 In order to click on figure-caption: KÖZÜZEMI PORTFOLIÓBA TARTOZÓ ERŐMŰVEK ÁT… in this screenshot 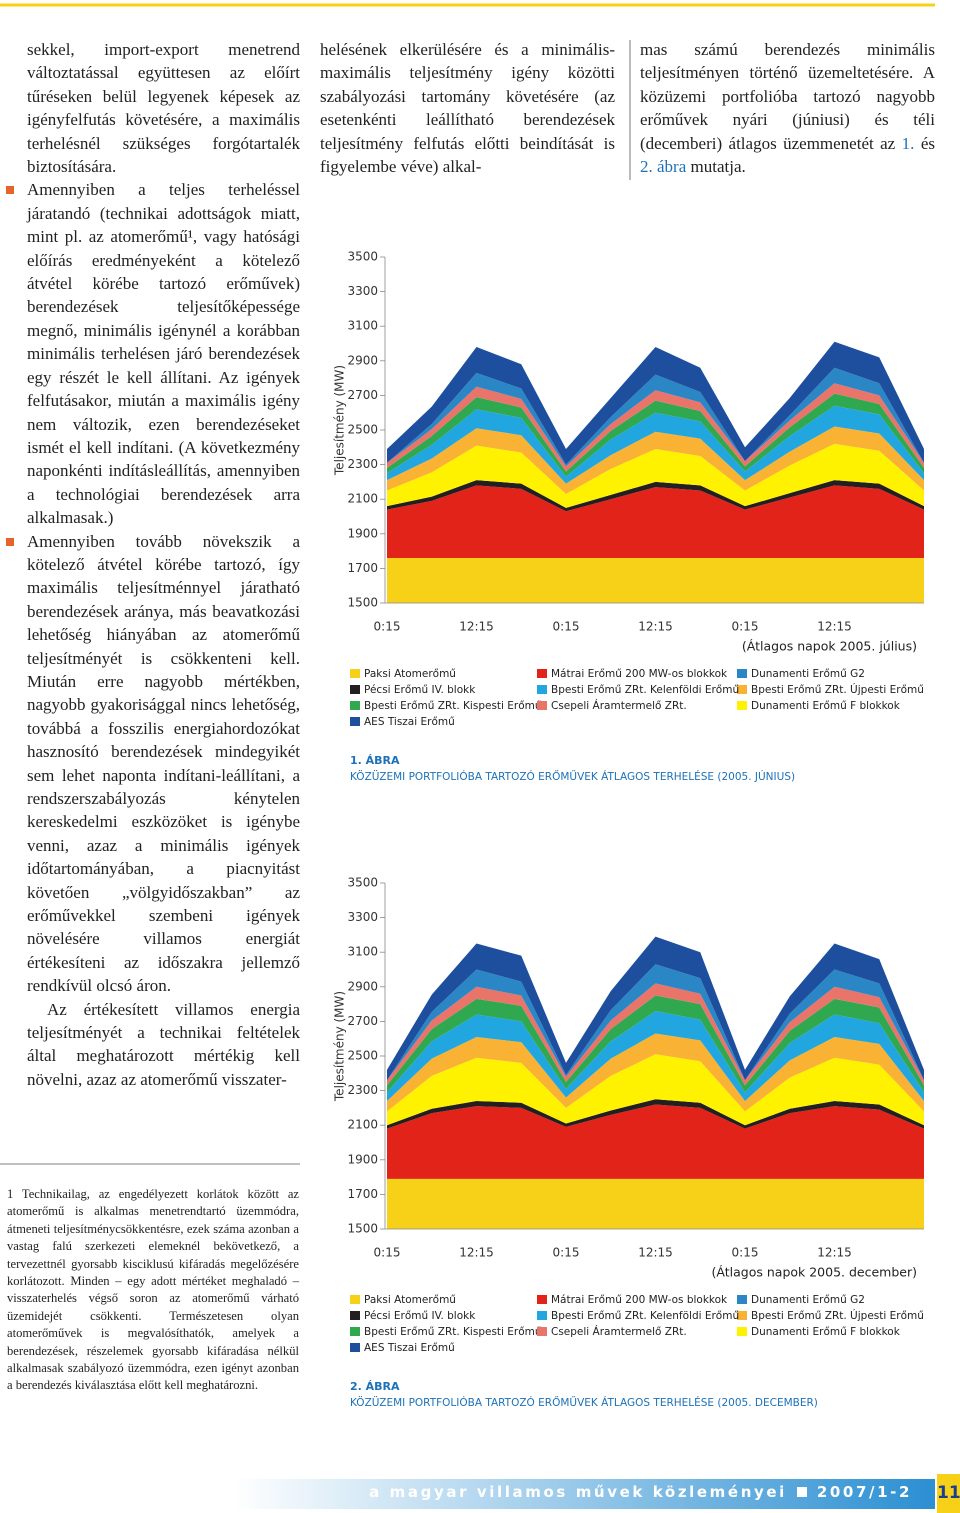, I will do `click(584, 1402)`.